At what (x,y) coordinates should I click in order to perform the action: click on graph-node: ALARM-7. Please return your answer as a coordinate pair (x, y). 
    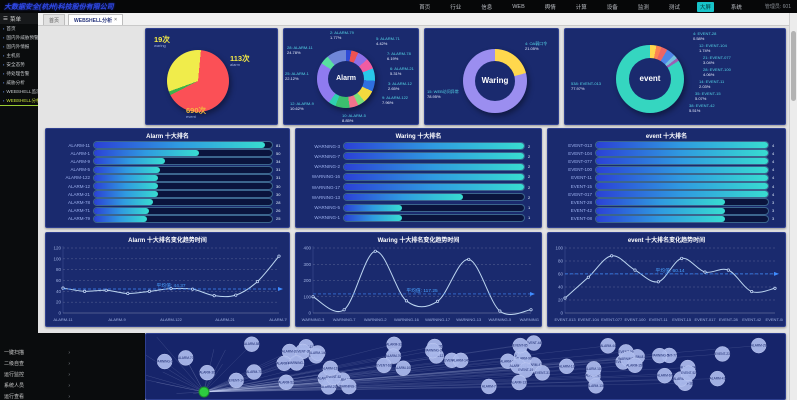
    Looking at the image, I should click on (489, 386).